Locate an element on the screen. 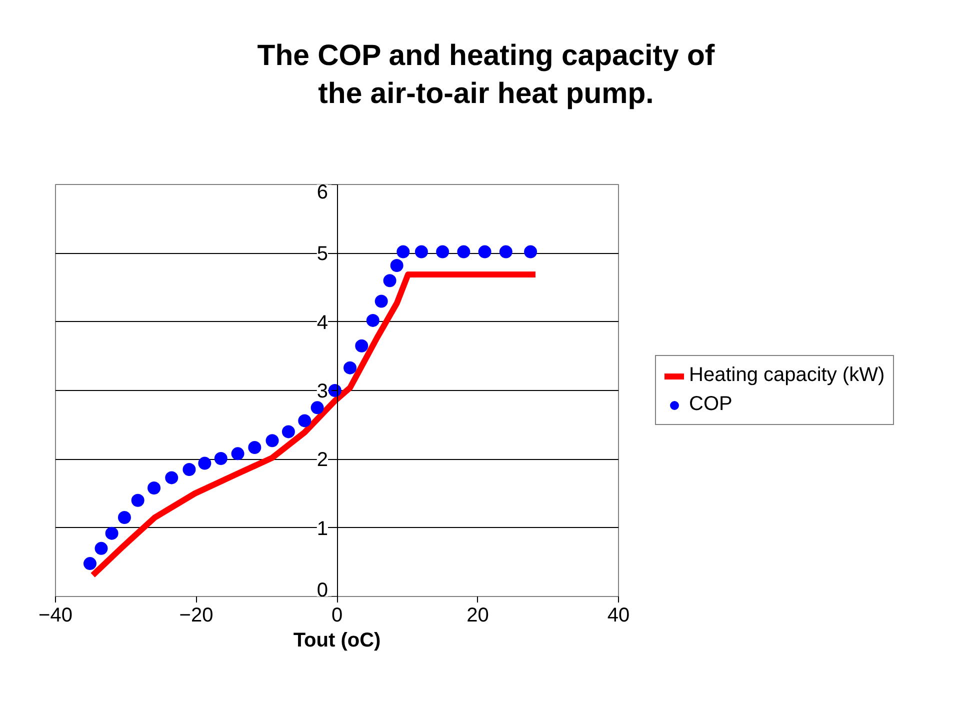 The width and height of the screenshot is (962, 713). x-tick-label: −20 is located at coordinates (196, 615).